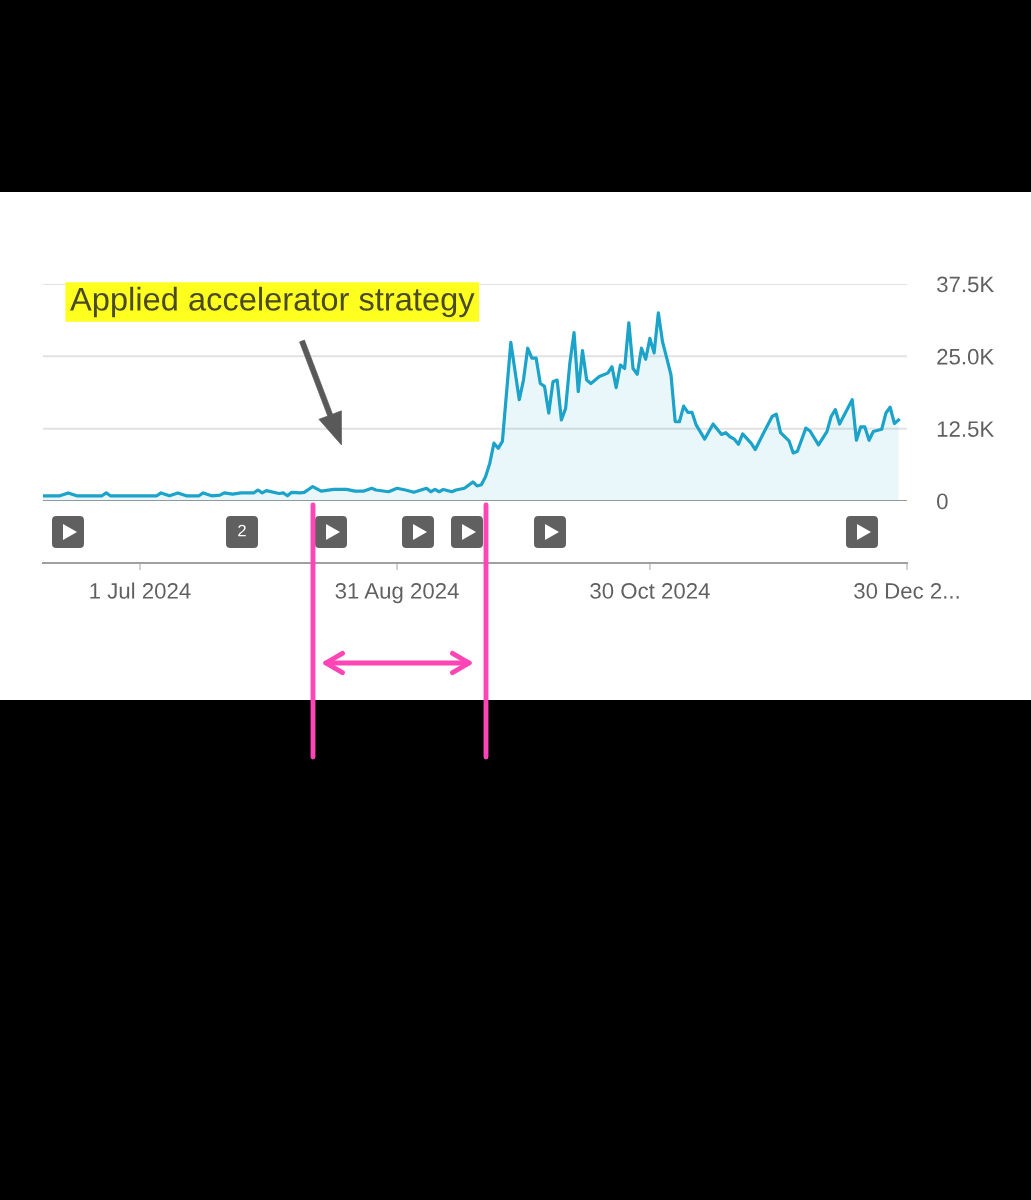 Image resolution: width=1031 pixels, height=1200 pixels. Describe the element at coordinates (140, 590) in the screenshot. I see `x-tick-label: 1 Jul 2024` at that location.